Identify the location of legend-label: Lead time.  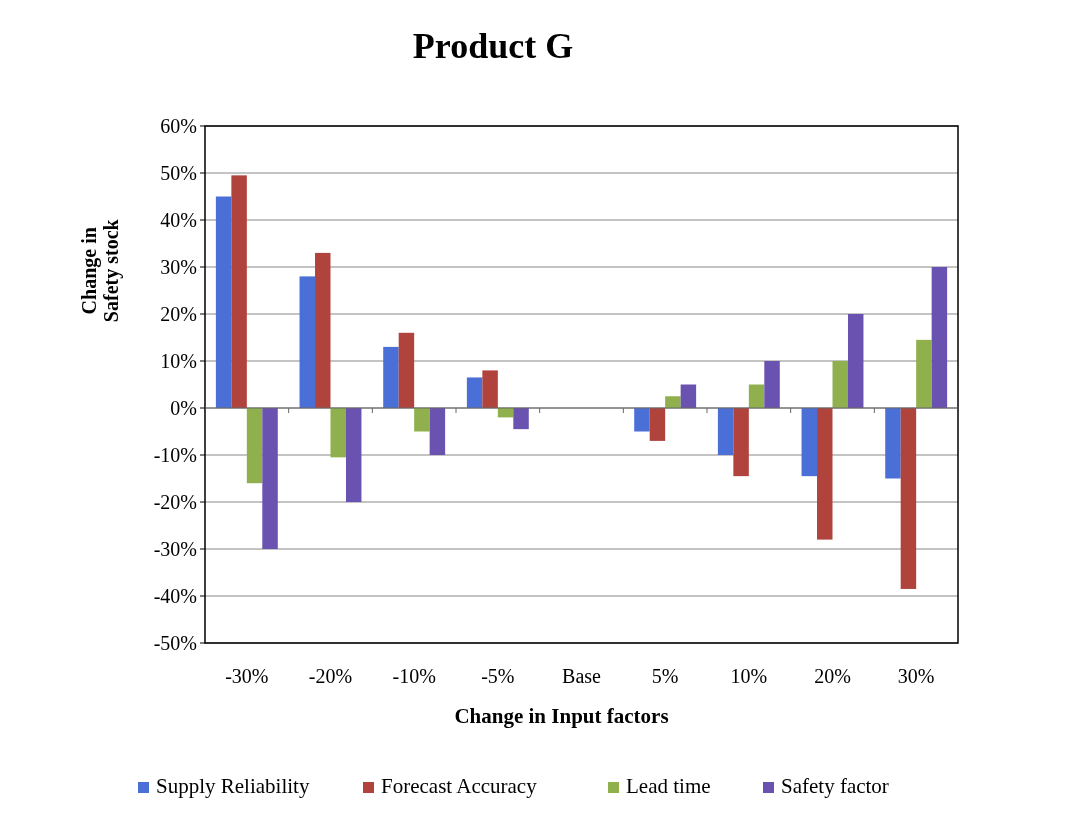
(668, 786).